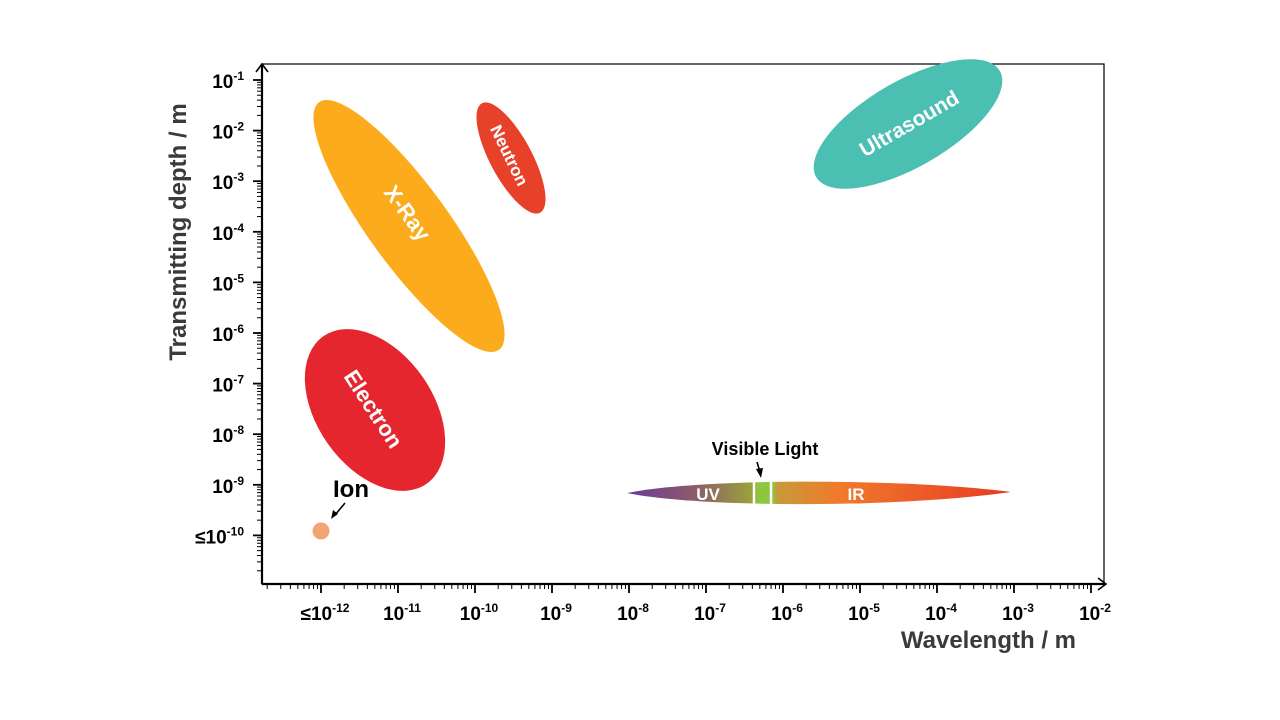 The width and height of the screenshot is (1280, 720). Describe the element at coordinates (228, 435) in the screenshot. I see `y-tick-label: 10⁻⁸` at that location.